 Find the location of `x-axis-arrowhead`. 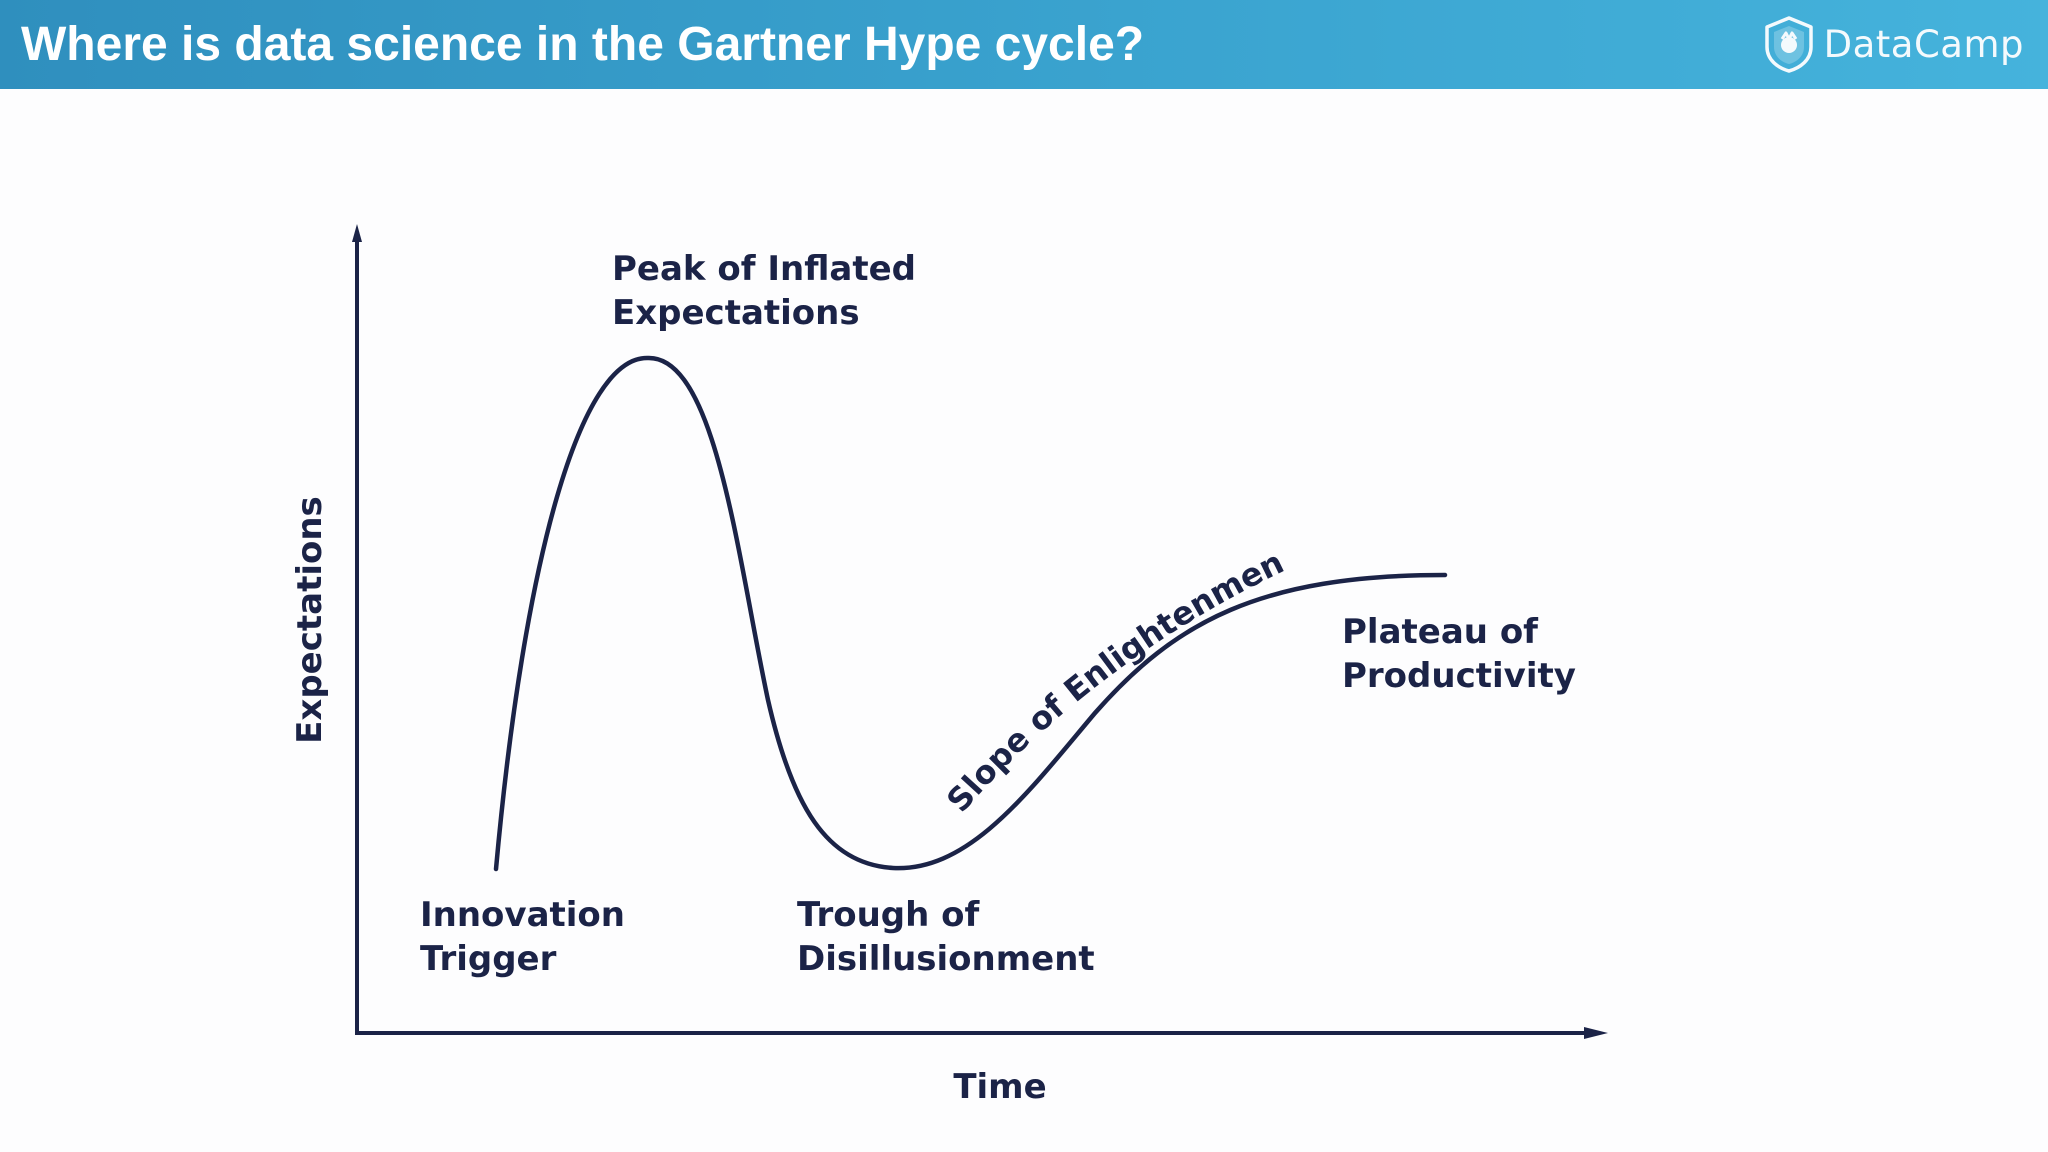

x-axis-arrowhead is located at coordinates (1596, 1033).